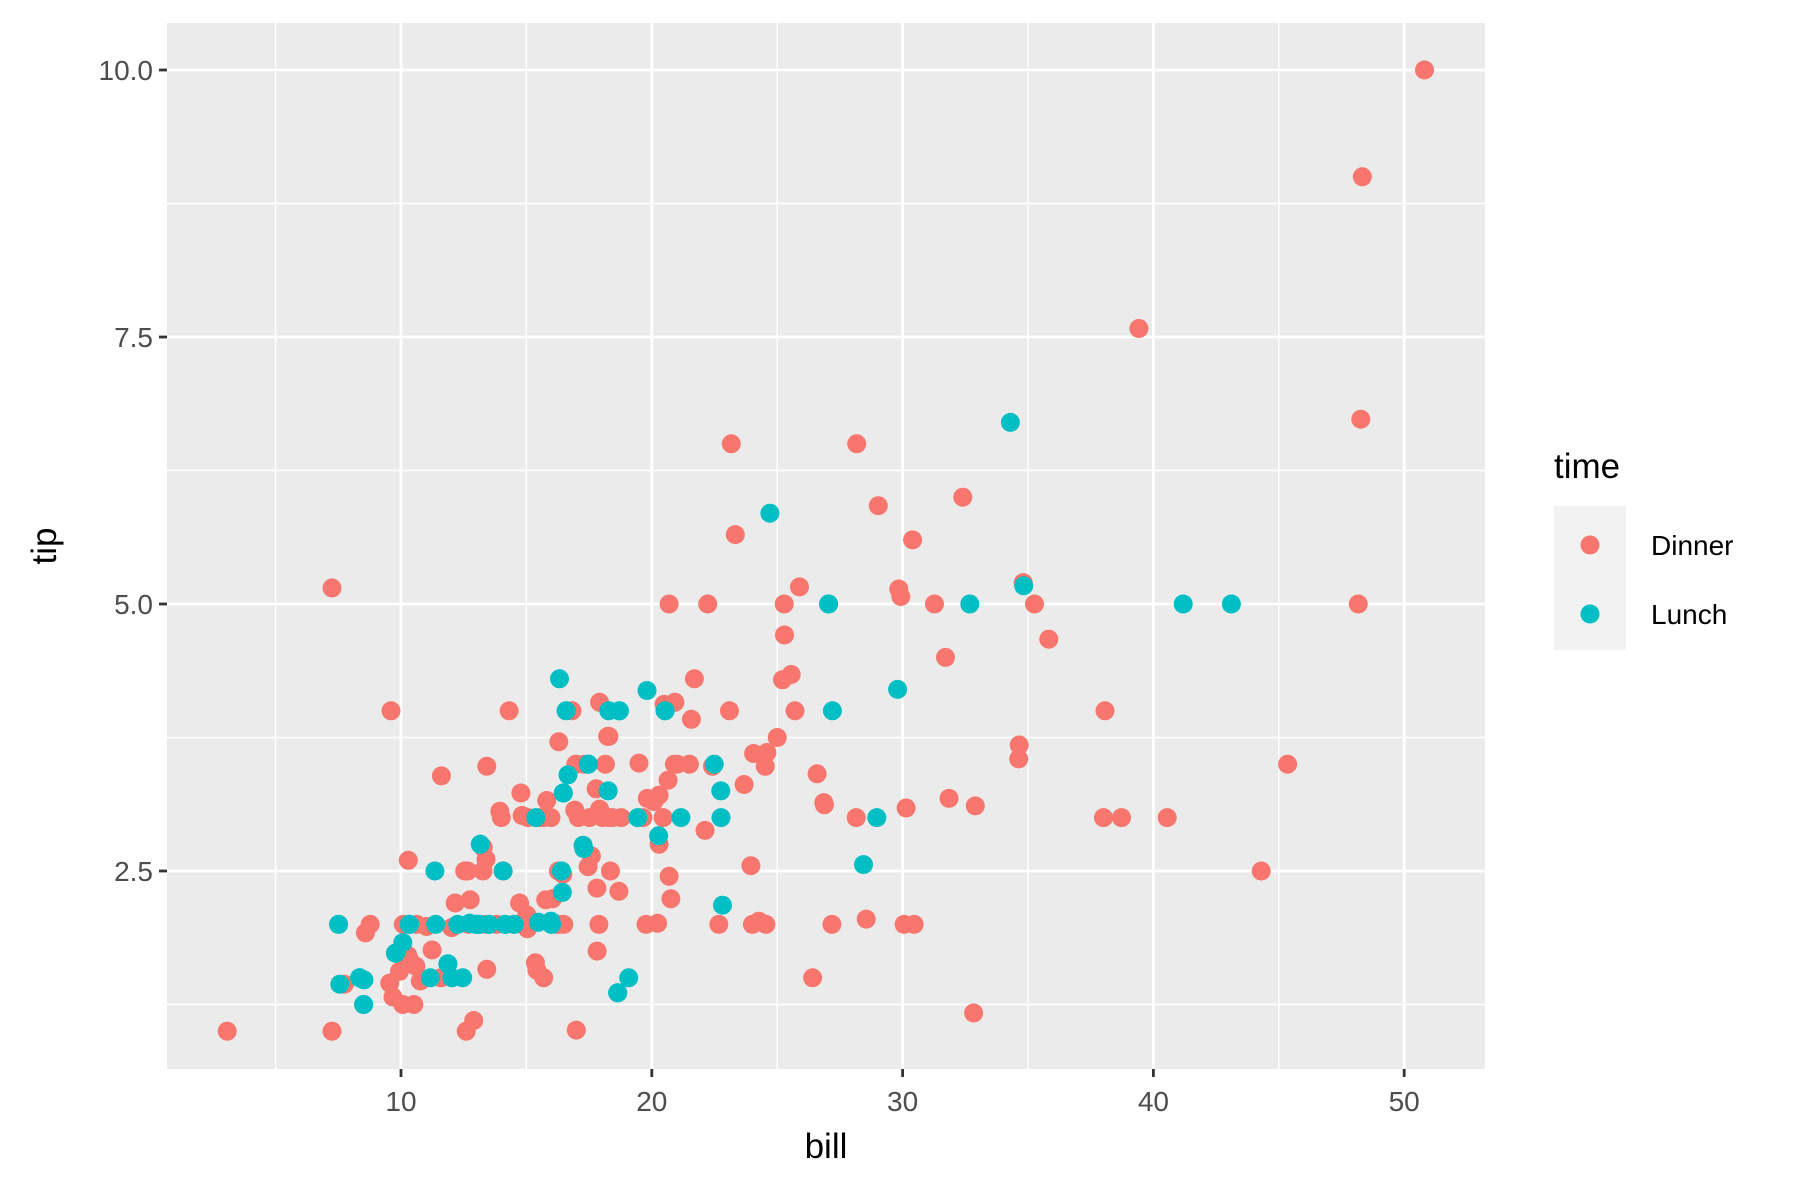  Describe the element at coordinates (1153, 1101) in the screenshot. I see `x-tick-label: 40` at that location.